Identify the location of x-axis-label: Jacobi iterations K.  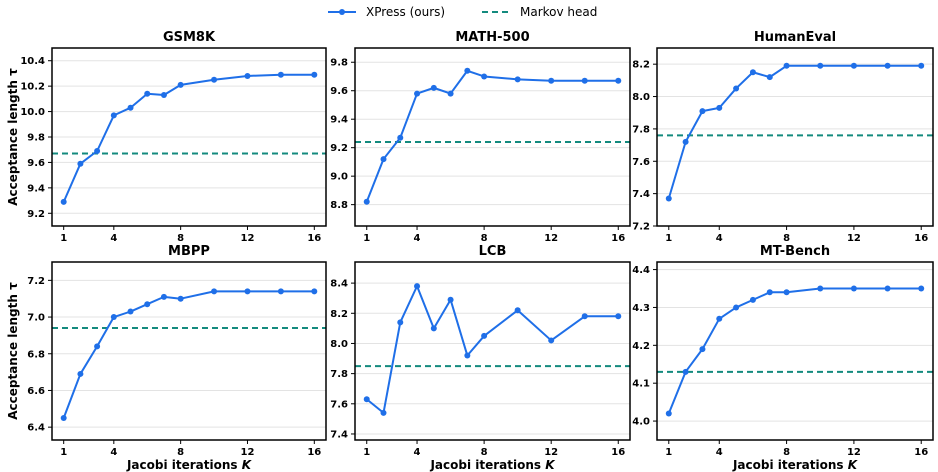
(795, 465).